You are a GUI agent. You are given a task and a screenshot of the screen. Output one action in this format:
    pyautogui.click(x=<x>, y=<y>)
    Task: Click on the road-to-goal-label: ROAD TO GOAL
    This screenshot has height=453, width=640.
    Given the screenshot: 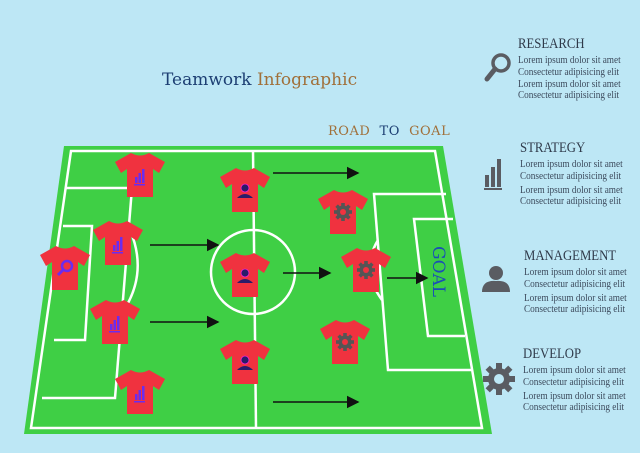 What is the action you would take?
    pyautogui.click(x=389, y=131)
    